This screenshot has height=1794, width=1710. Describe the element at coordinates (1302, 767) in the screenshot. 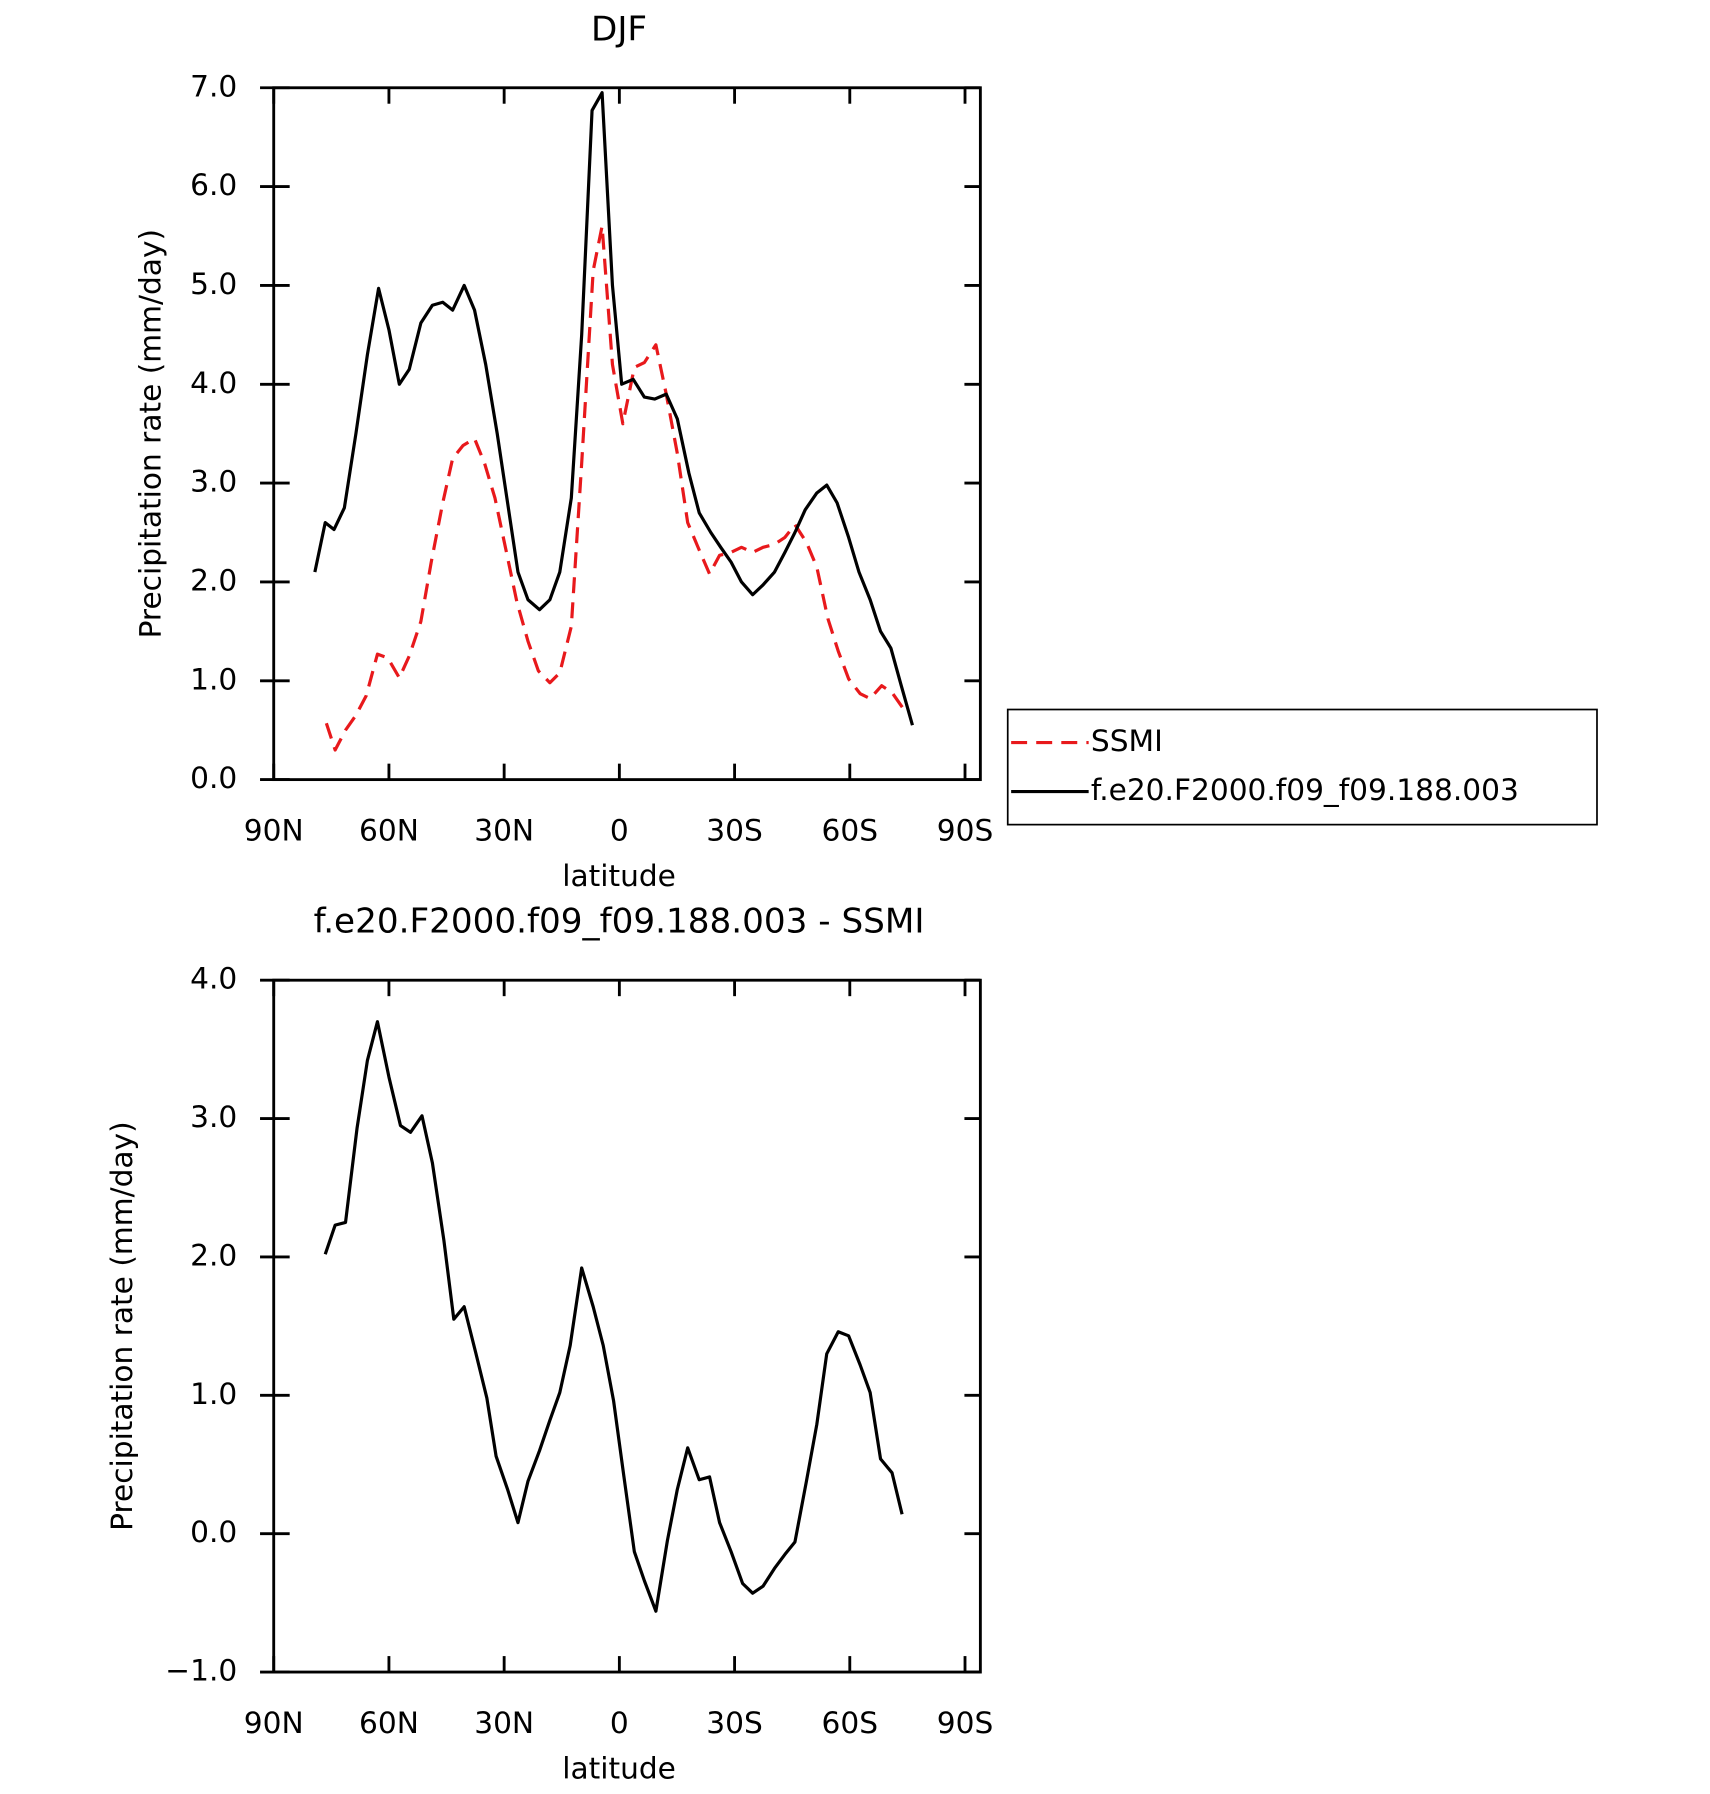

I see `legend-box` at that location.